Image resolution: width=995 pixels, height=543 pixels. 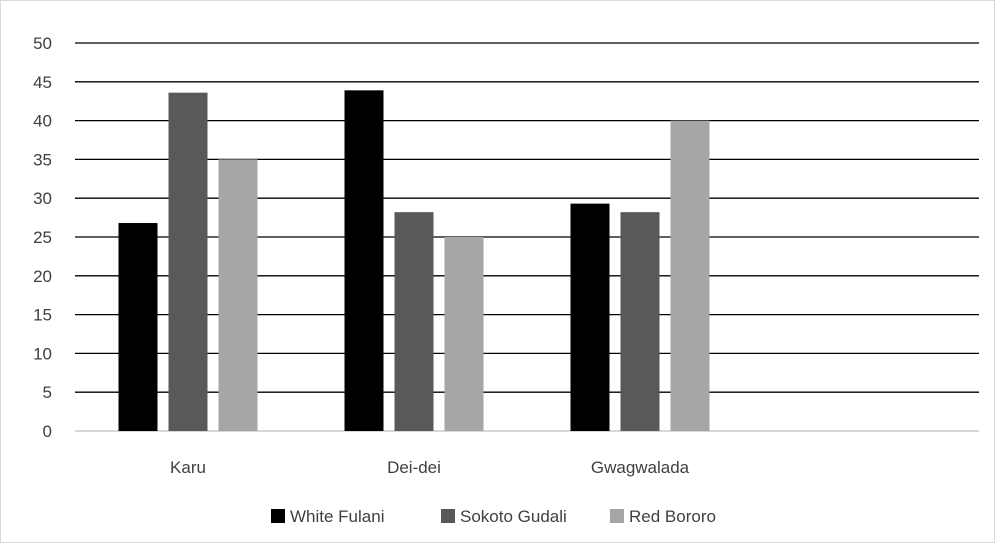 I want to click on y-axis-tick-labels: 0 5 10 15 20 25 30 35 40 45 50, so click(x=42, y=237).